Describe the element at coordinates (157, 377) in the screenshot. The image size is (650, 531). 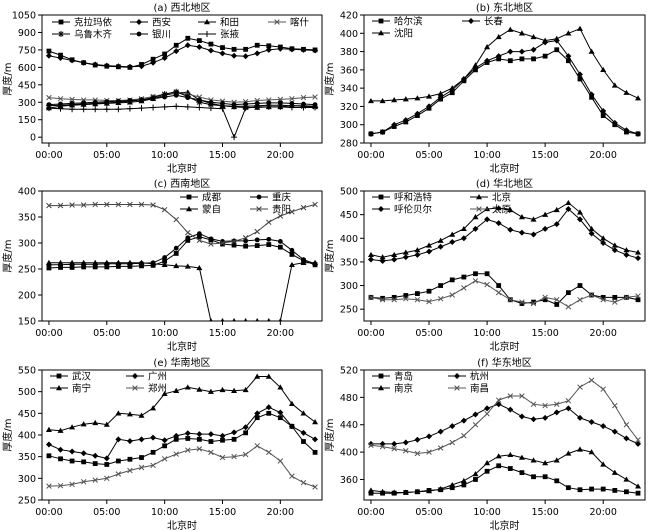
I see `legend-label: 广州` at that location.